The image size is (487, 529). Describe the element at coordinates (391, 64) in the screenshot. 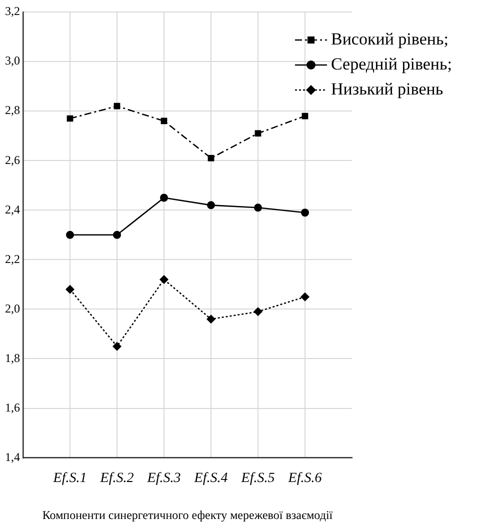

I see `legend-label: Середній рівень;` at that location.